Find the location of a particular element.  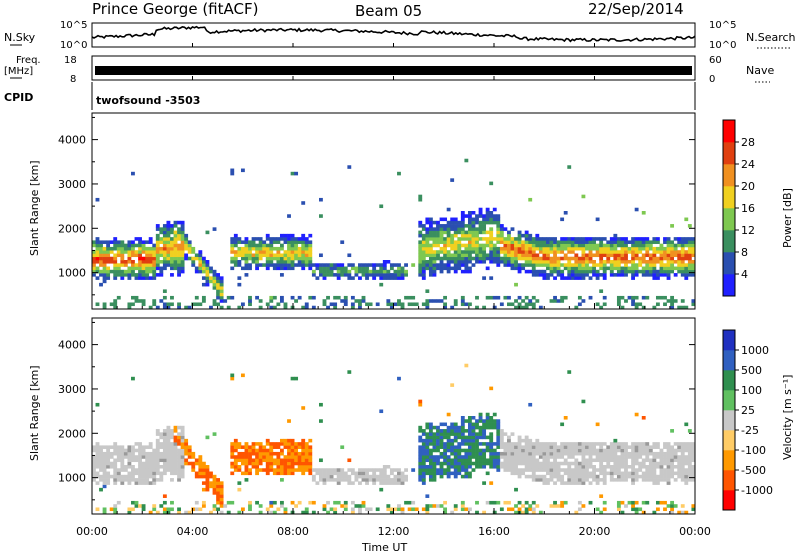

power-ylabel: Slant Range [km] is located at coordinates (34, 208).